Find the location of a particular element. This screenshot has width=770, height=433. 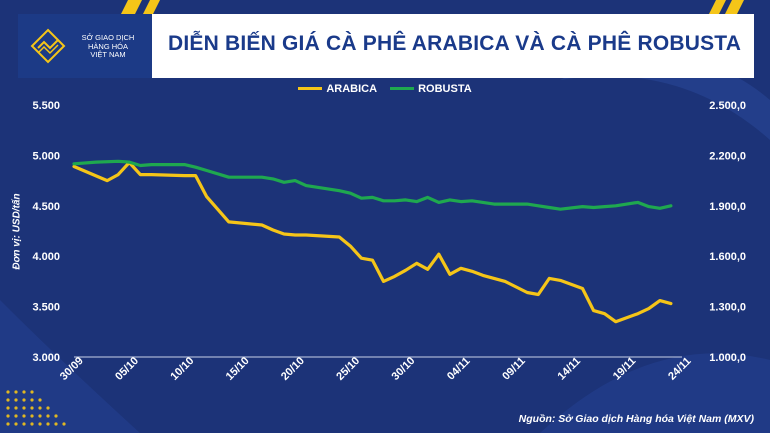

legend-label-arabica: ARABICA is located at coordinates (352, 89).